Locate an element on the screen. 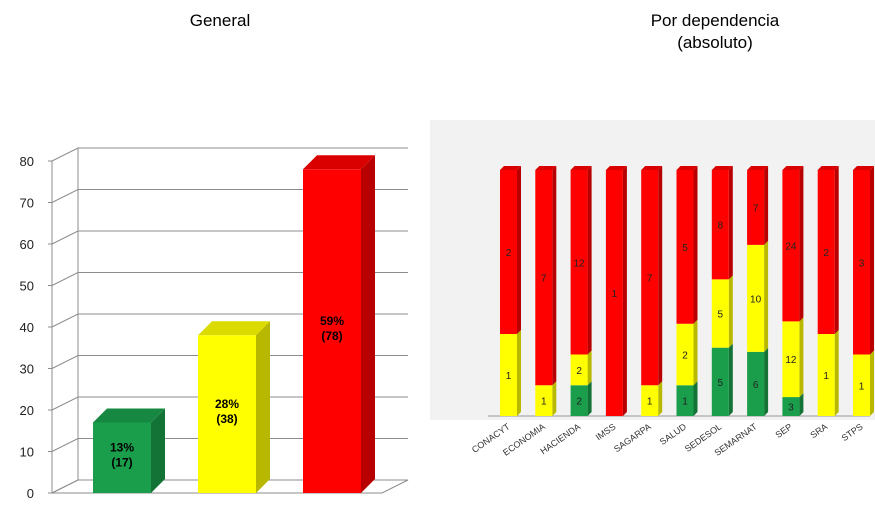  bar-data-label: 59% is located at coordinates (332, 321).